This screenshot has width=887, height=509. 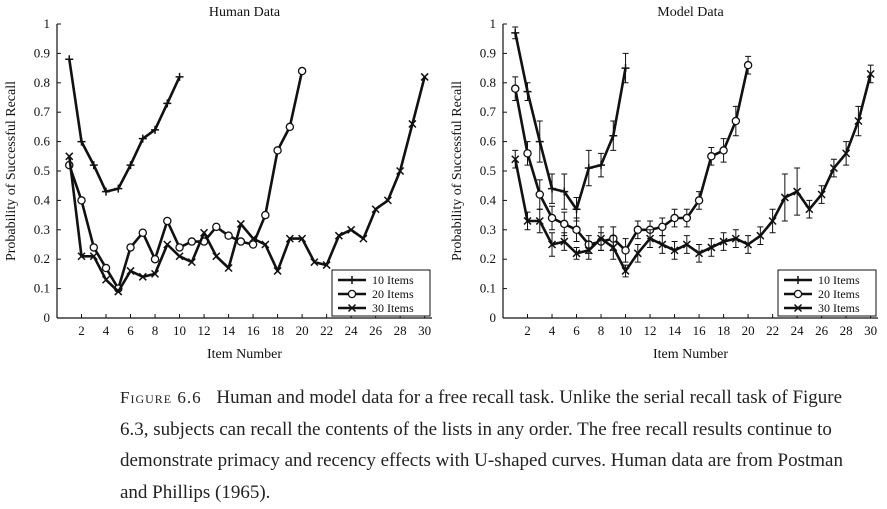 I want to click on x-tick-label: 4, so click(x=106, y=330).